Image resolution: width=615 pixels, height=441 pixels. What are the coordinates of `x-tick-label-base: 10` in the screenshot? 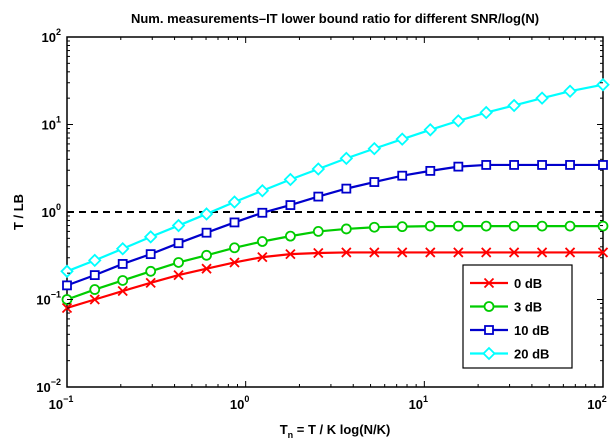 It's located at (594, 404).